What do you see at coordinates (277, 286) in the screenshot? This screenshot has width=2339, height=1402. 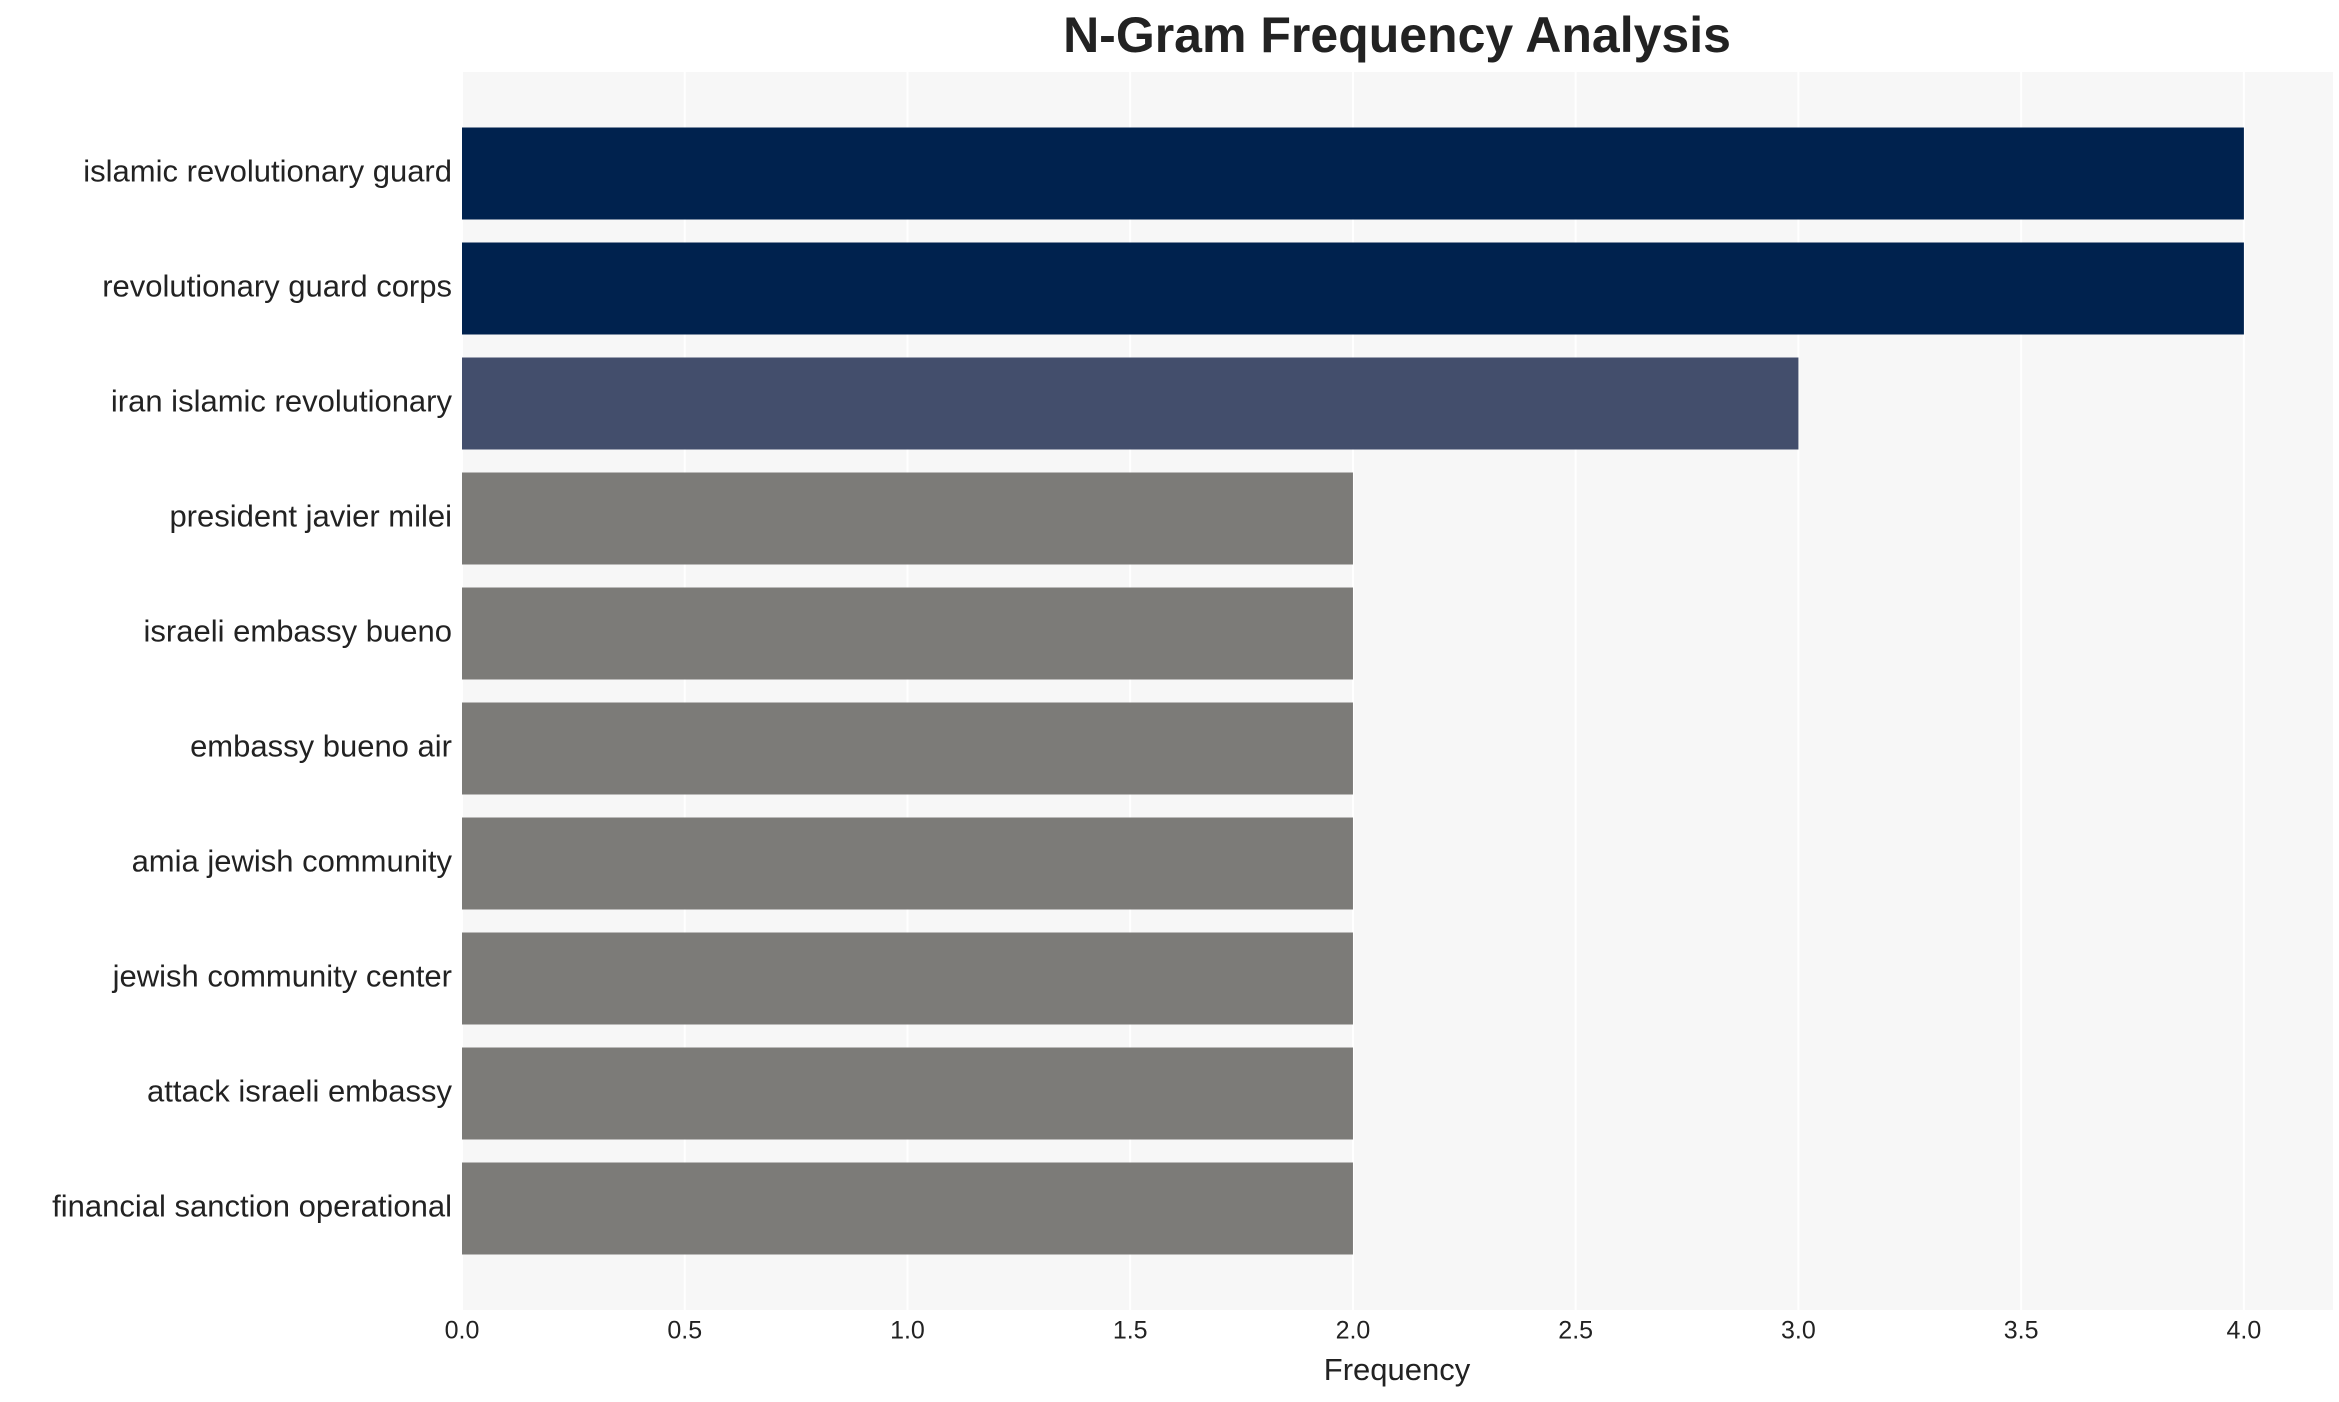 I see `y-tick-label: revolutionary guard corps` at bounding box center [277, 286].